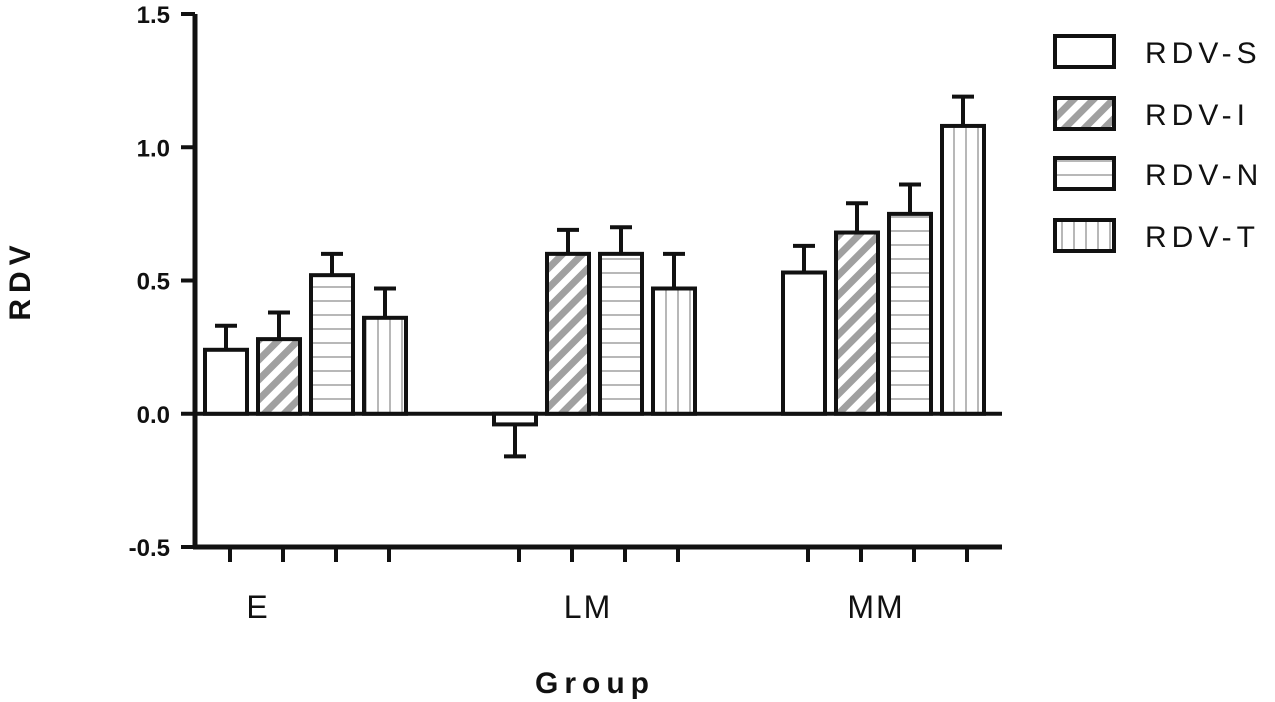 The height and width of the screenshot is (702, 1275). Describe the element at coordinates (1158, 144) in the screenshot. I see `legend: RDV-S RDV-I RDV-N RDV-T` at that location.